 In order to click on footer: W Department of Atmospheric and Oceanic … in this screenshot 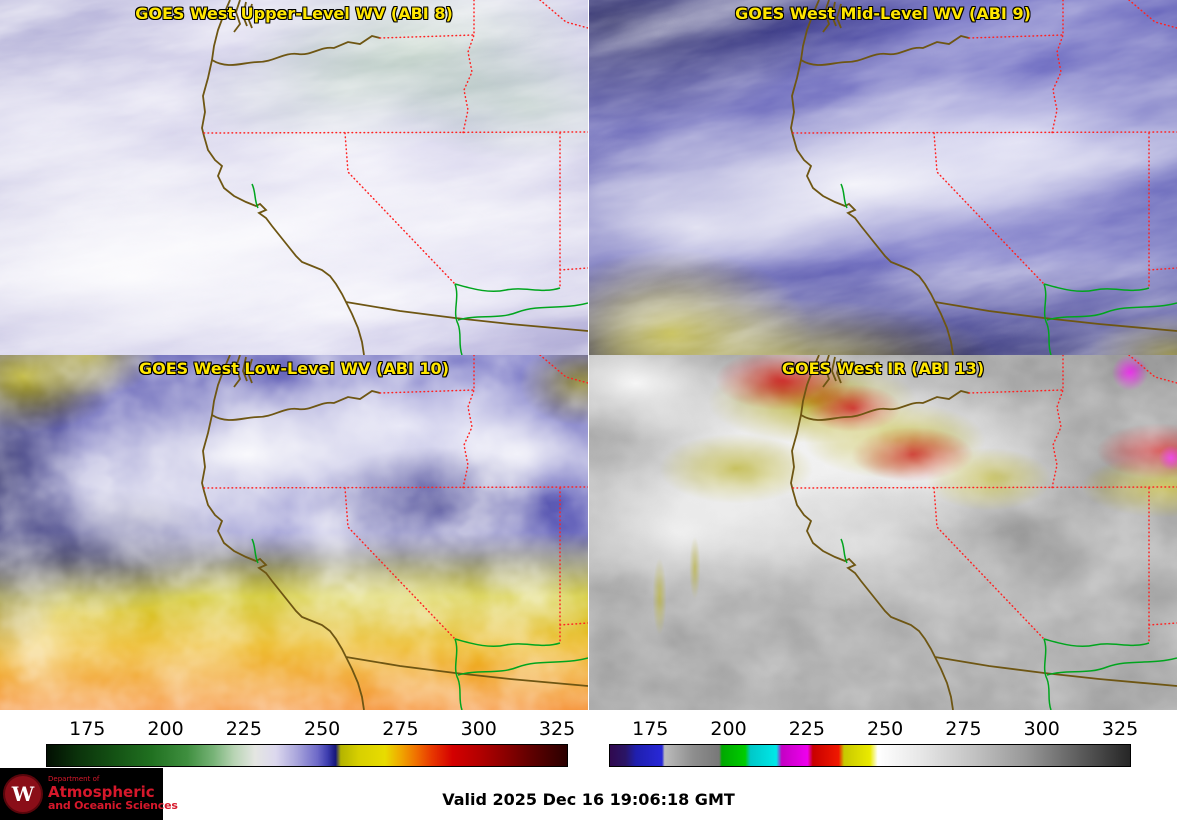, I will do `click(588, 794)`.